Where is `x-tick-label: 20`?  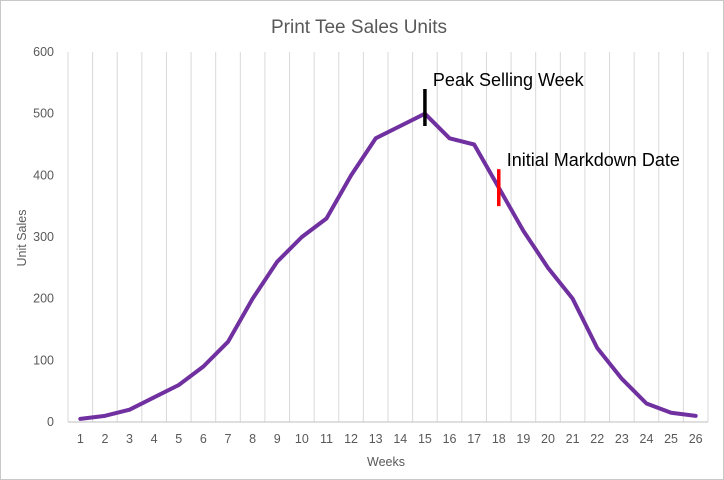
x-tick-label: 20 is located at coordinates (548, 439).